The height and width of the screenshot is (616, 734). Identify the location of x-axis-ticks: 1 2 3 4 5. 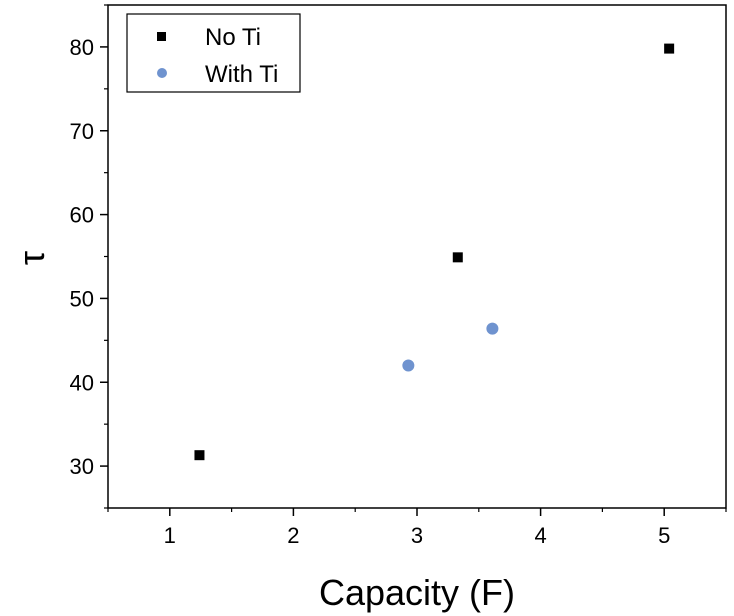
(417, 528).